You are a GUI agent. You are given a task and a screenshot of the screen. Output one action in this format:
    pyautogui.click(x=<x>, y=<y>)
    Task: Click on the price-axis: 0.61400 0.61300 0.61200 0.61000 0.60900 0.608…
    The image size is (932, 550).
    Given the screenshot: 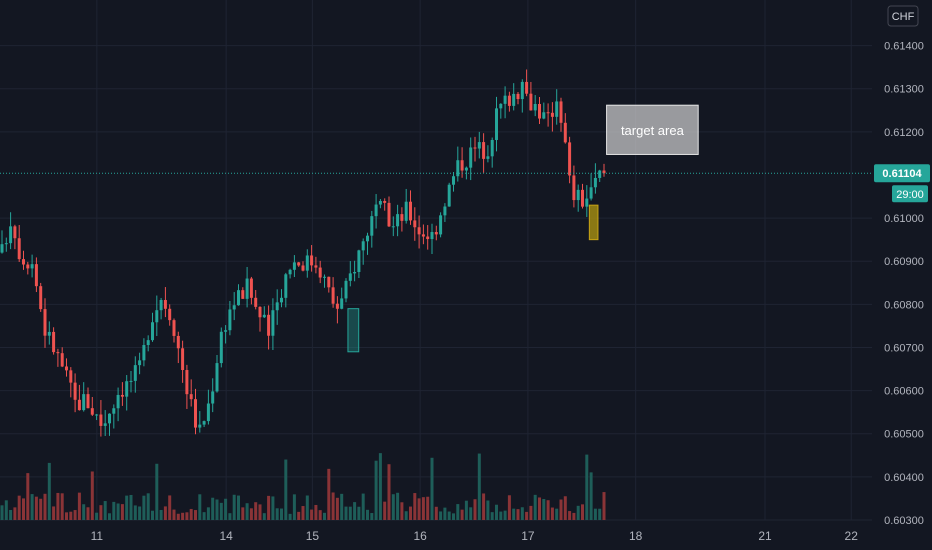 What is the action you would take?
    pyautogui.click(x=904, y=284)
    